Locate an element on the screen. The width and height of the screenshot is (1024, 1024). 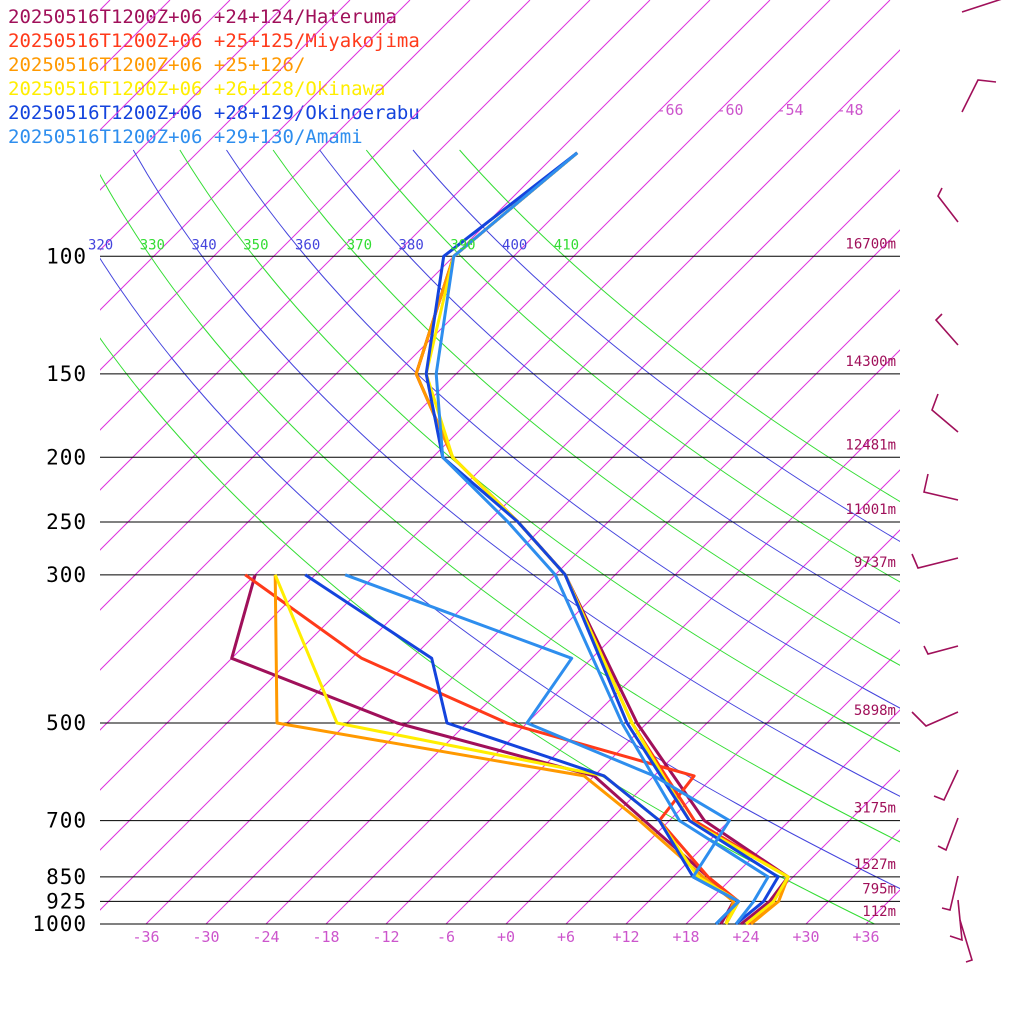
pressure-label: 850 is located at coordinates (66, 877).